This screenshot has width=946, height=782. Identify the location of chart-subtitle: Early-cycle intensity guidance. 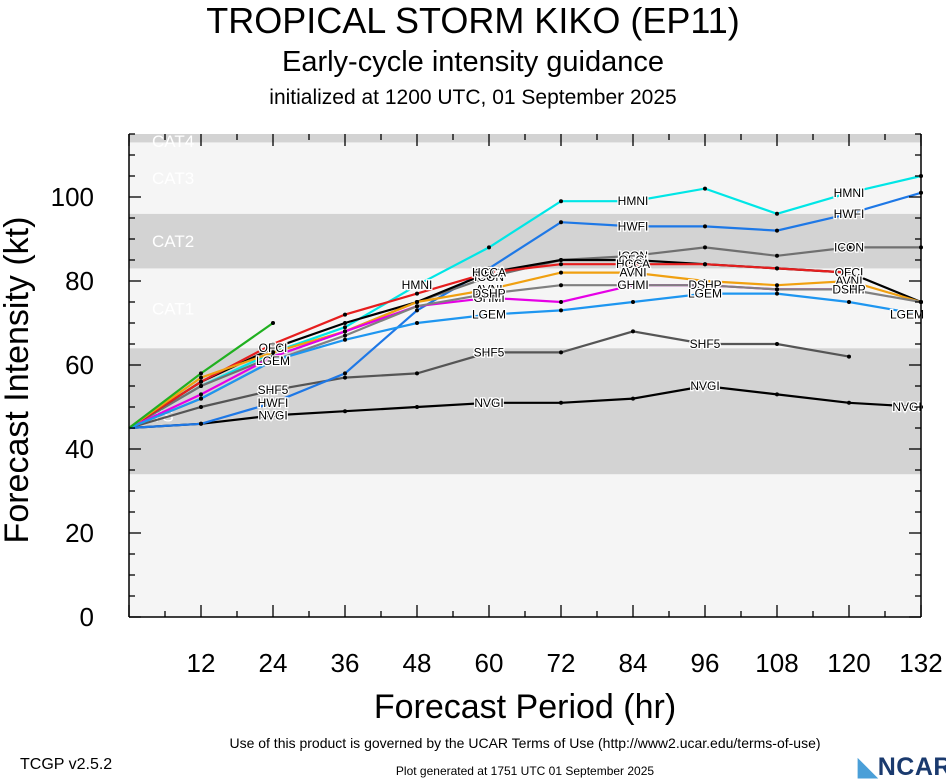
(472, 62).